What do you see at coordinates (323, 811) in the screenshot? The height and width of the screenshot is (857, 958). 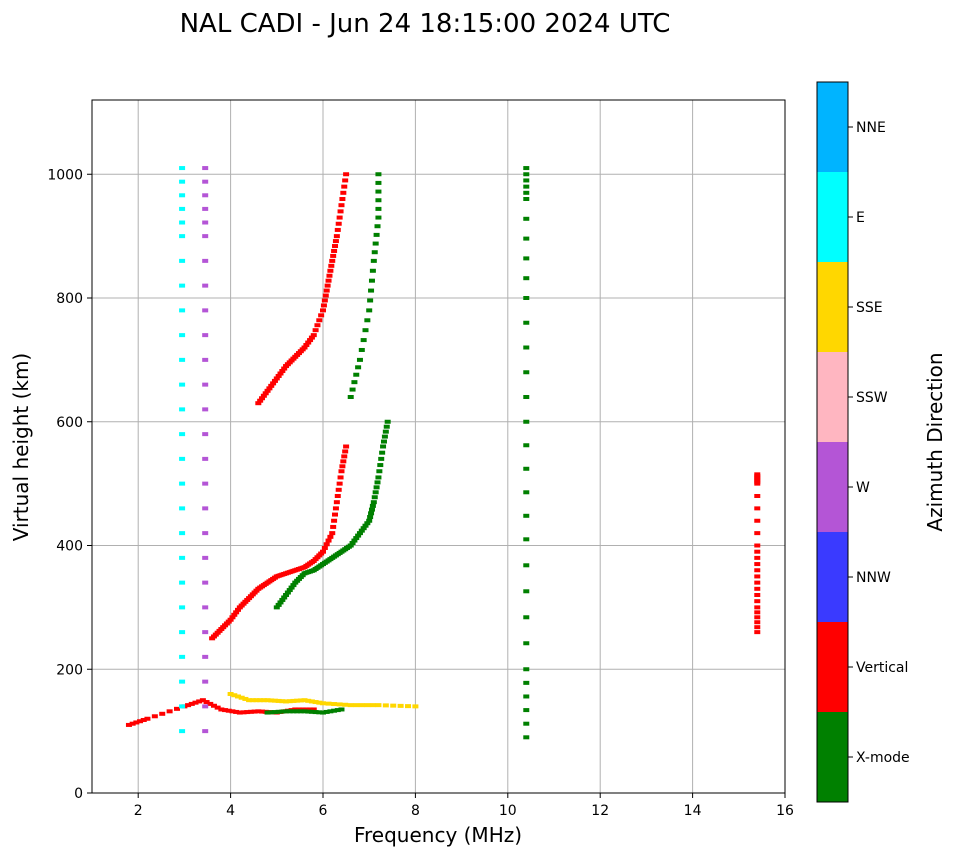 I see `x-tick-label: 6` at bounding box center [323, 811].